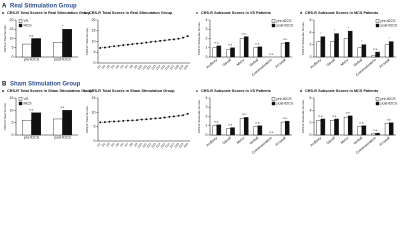 This screenshot has width=400, height=240. What do you see at coordinates (136, 145) in the screenshot?
I see `x-tick-label: D9` at bounding box center [136, 145].